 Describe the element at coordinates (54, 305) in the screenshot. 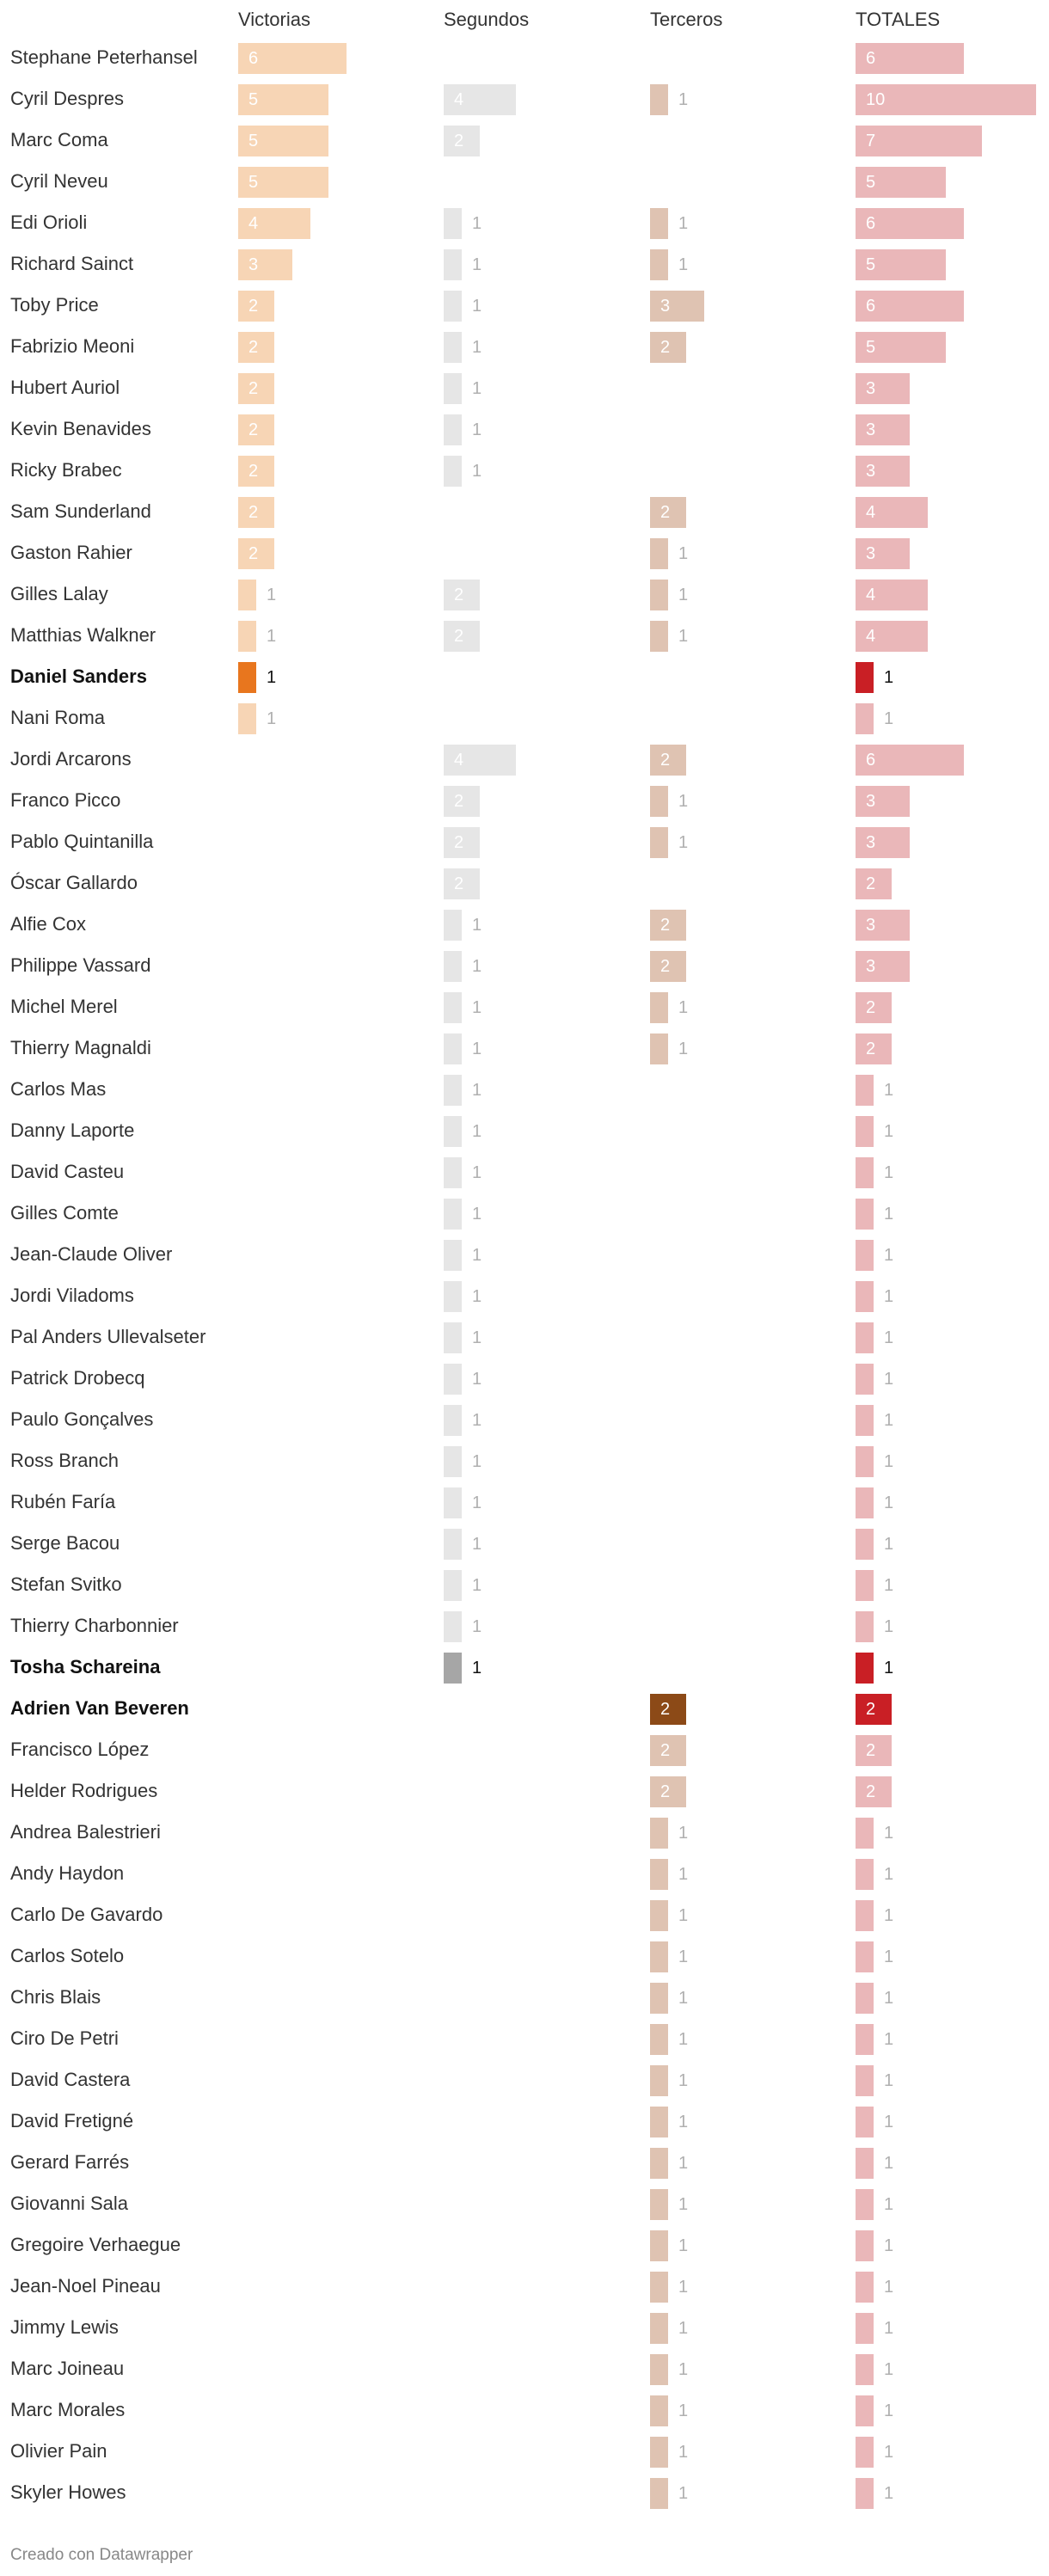

I see `row-name: Toby Price` at that location.